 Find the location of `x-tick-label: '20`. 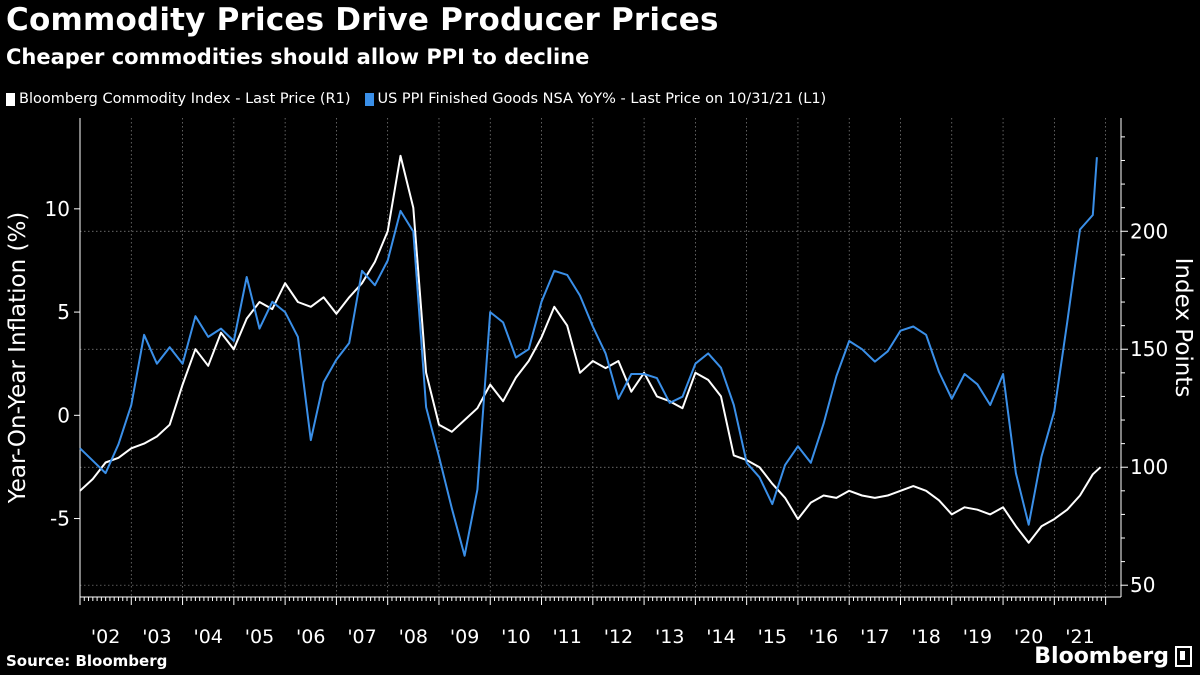

x-tick-label: '20 is located at coordinates (1028, 637).